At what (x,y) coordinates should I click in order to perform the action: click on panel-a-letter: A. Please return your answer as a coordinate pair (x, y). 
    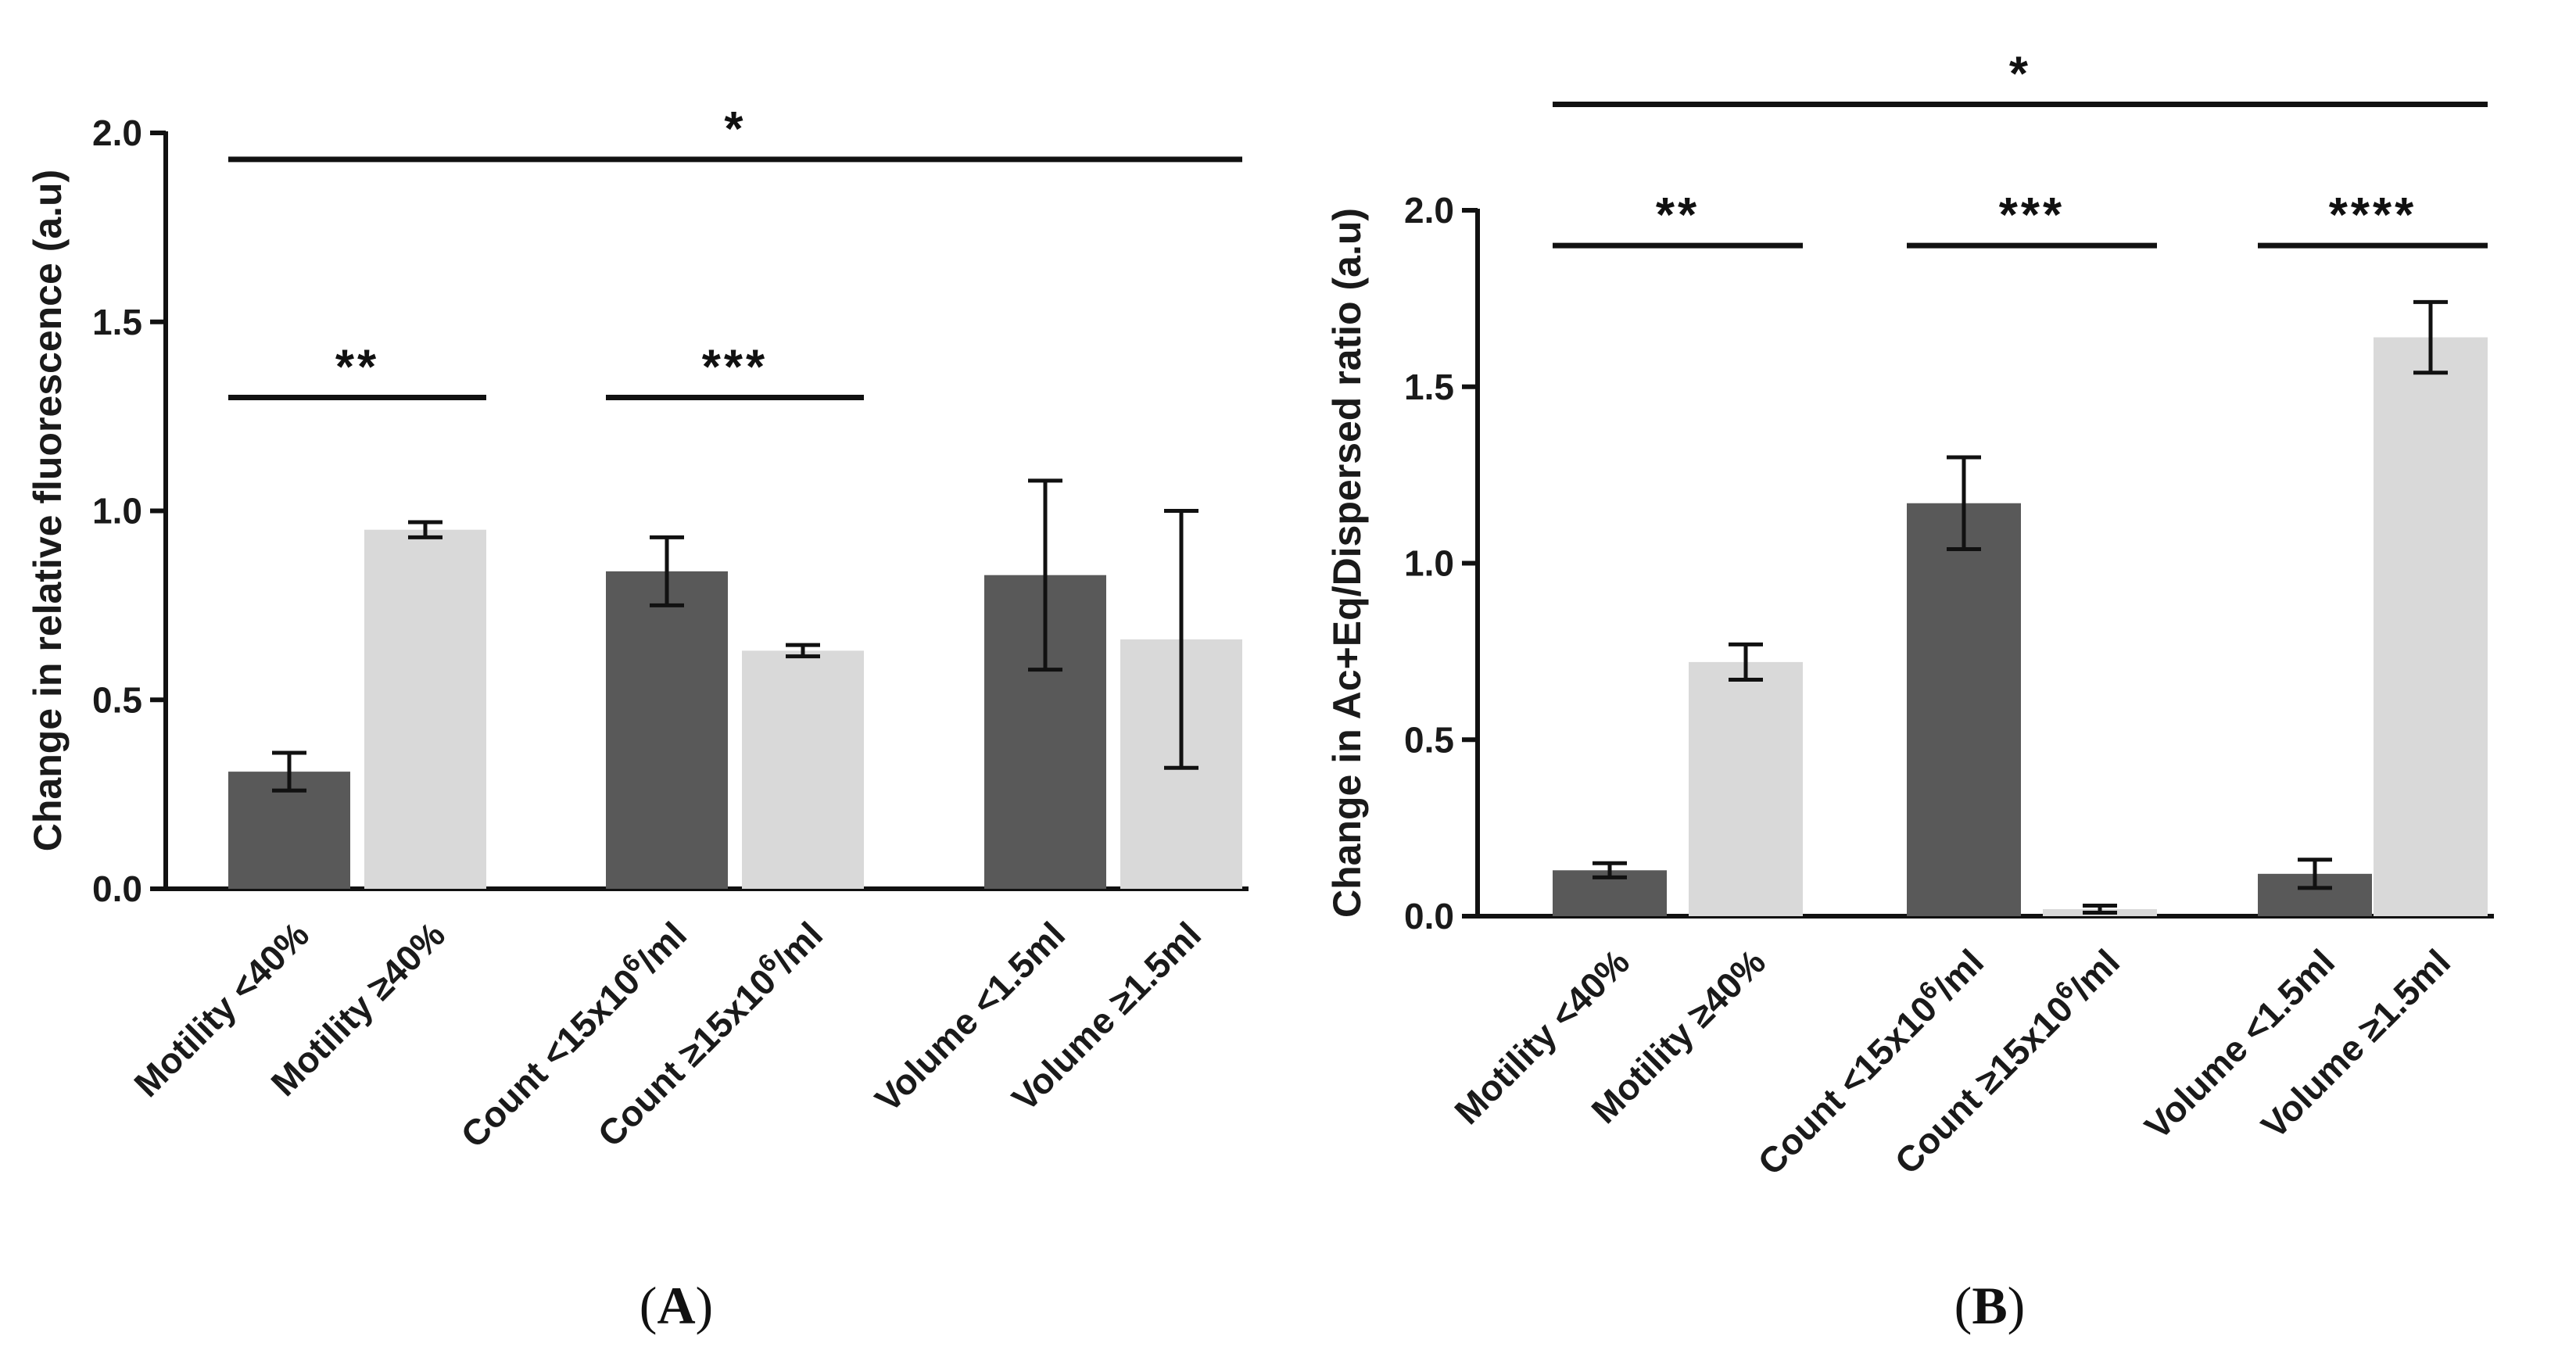
    Looking at the image, I should click on (676, 1305).